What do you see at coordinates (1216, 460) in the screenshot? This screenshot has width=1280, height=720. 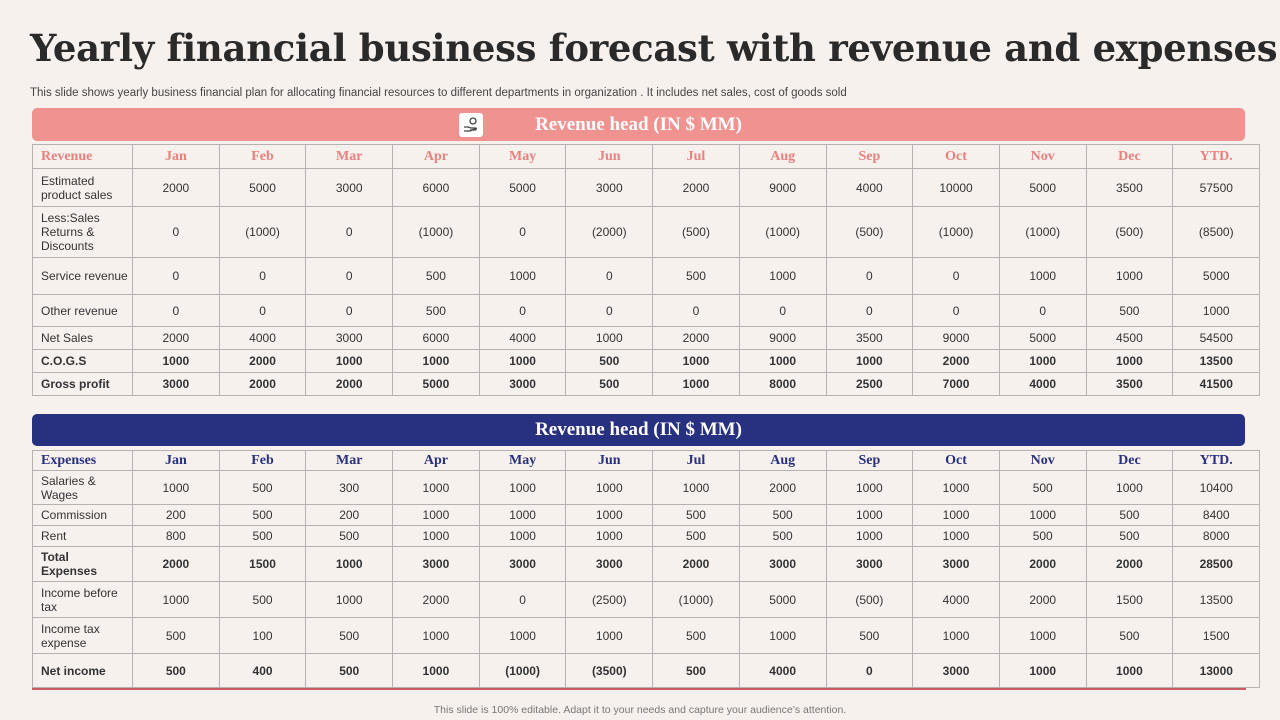 I see `expenses-header-cell: YTD.` at bounding box center [1216, 460].